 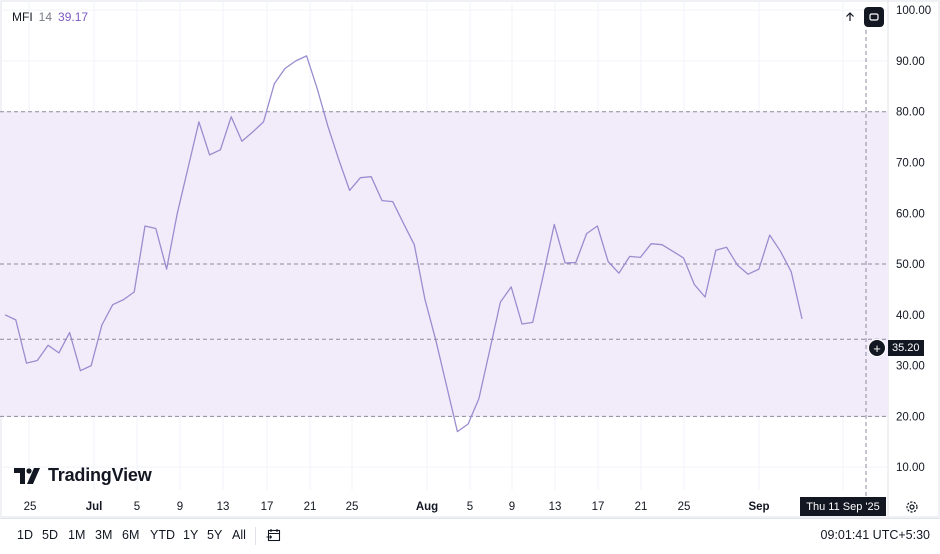 What do you see at coordinates (843, 506) in the screenshot?
I see `crosshair-date-badge: Thu 11 Sep '25` at bounding box center [843, 506].